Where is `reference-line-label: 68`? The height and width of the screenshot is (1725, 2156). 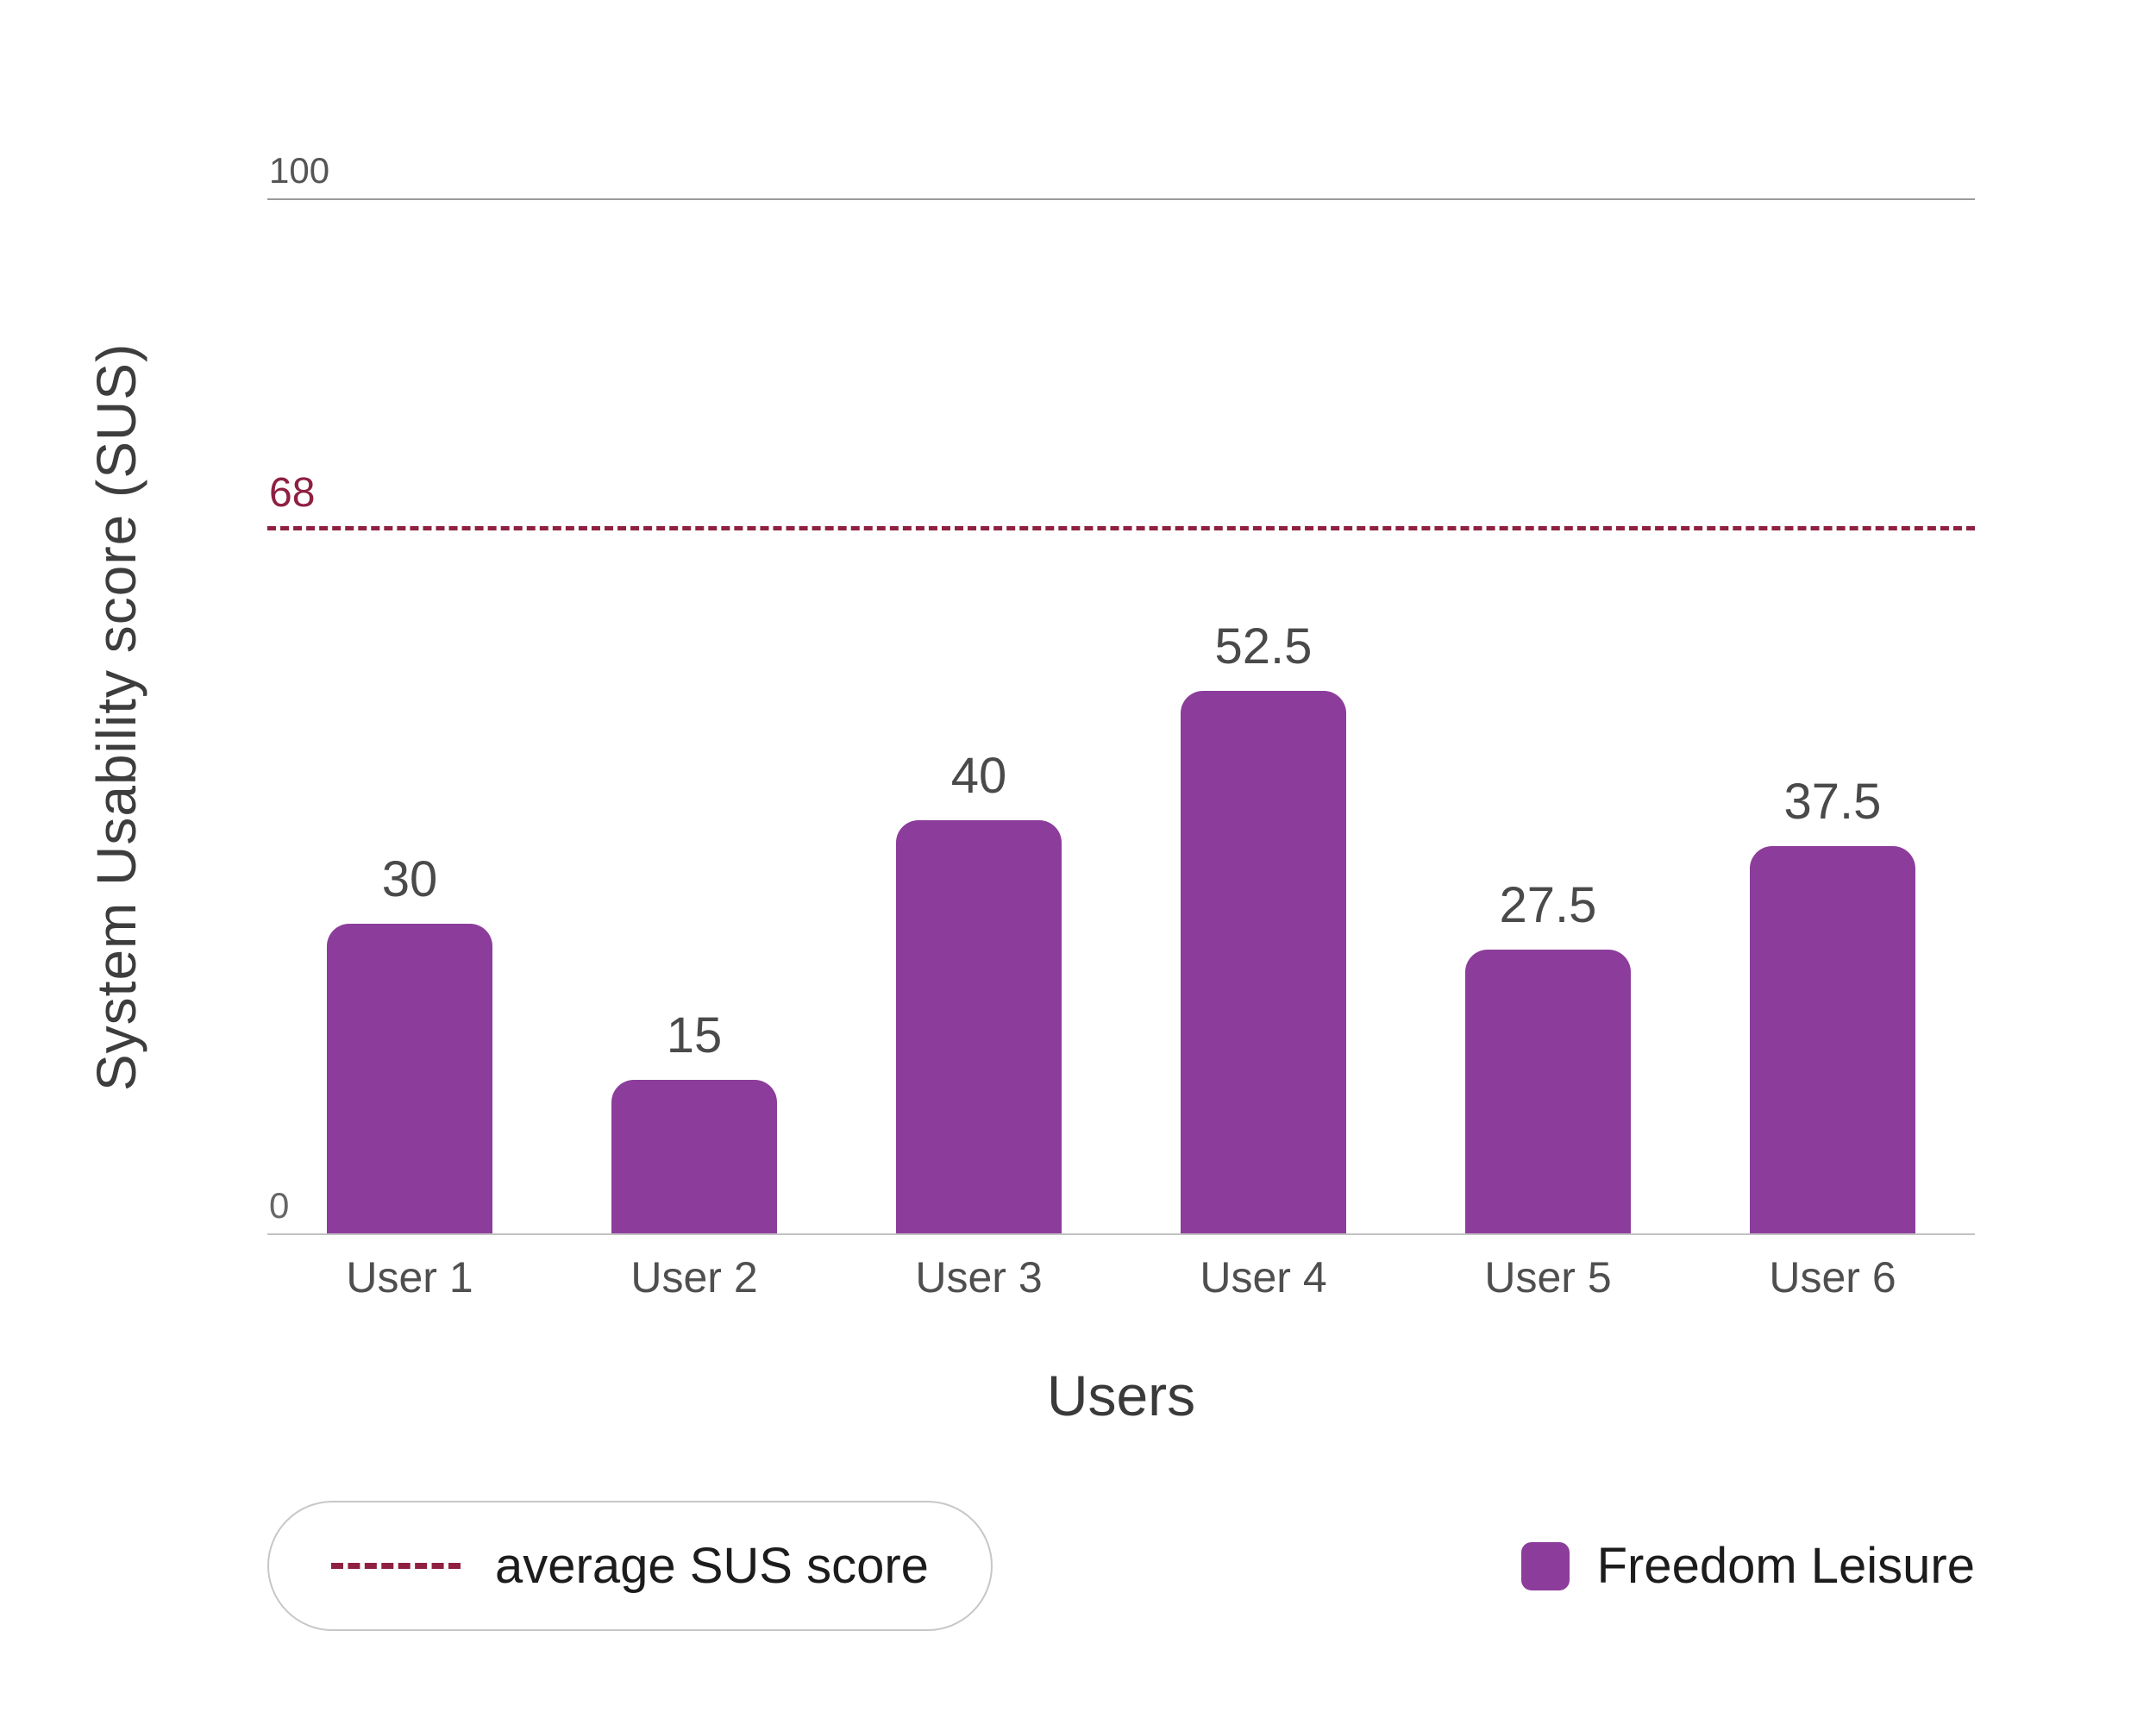 reference-line-label: 68 is located at coordinates (292, 493).